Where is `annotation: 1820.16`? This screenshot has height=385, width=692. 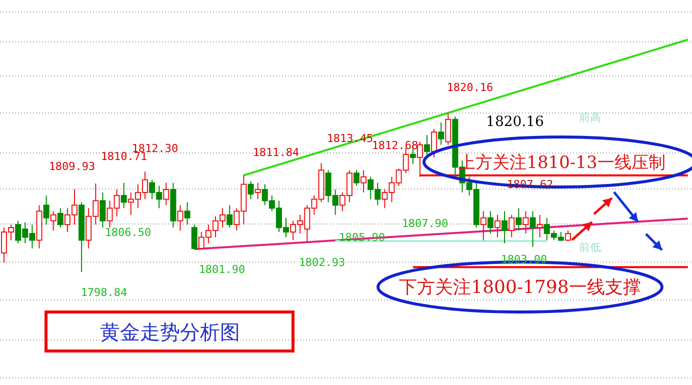
annotation: 1820.16 is located at coordinates (515, 122).